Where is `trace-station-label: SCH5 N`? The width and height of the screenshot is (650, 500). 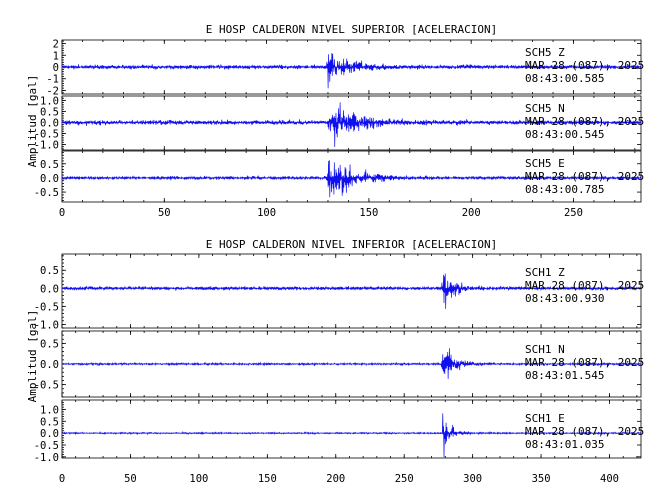
trace-station-label: SCH5 N is located at coordinates (545, 108).